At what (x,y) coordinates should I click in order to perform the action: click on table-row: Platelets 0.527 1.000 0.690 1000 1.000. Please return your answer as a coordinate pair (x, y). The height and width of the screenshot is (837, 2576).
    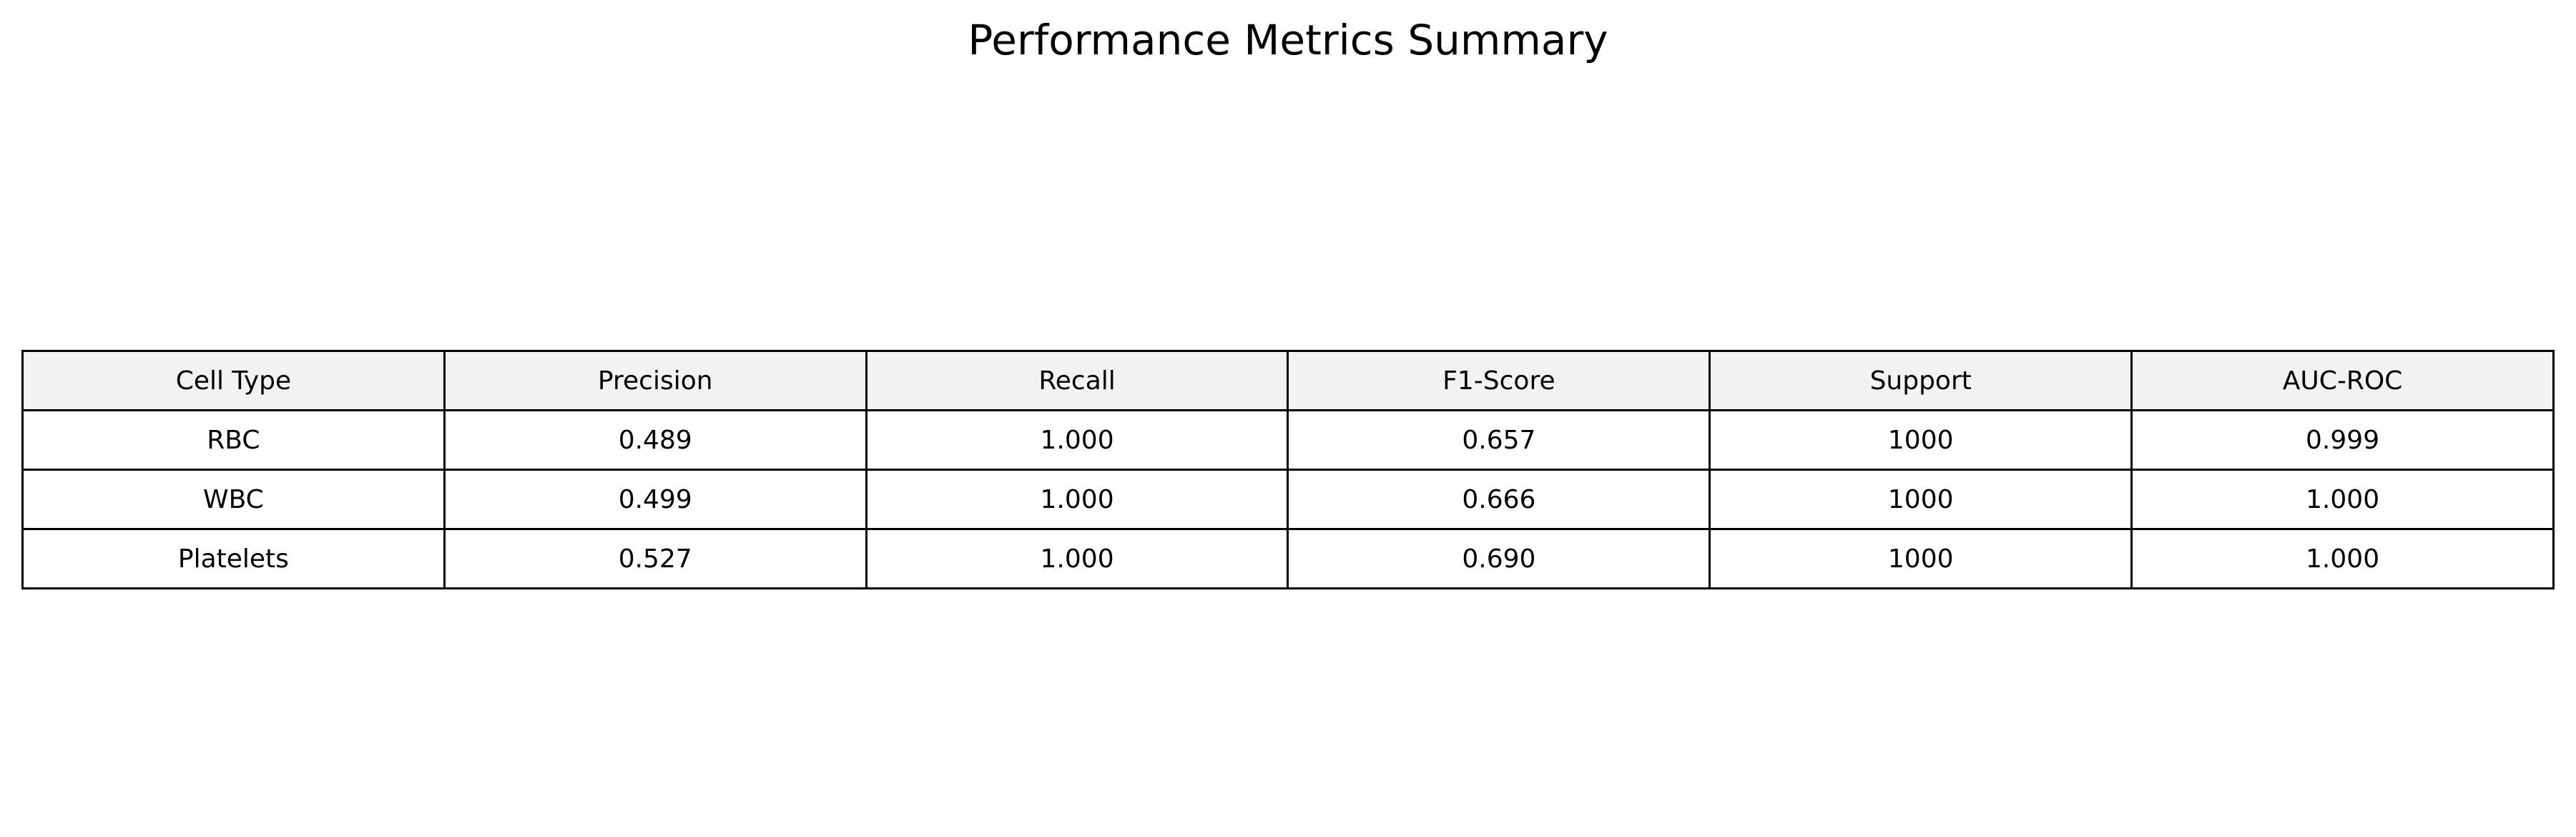
    Looking at the image, I should click on (1288, 558).